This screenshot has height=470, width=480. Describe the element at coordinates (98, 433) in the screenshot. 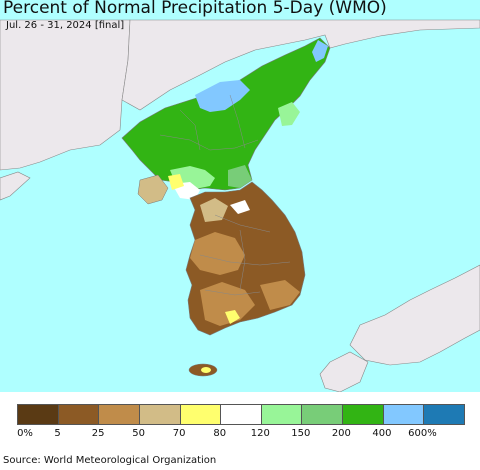

I see `legend-label: 25` at that location.